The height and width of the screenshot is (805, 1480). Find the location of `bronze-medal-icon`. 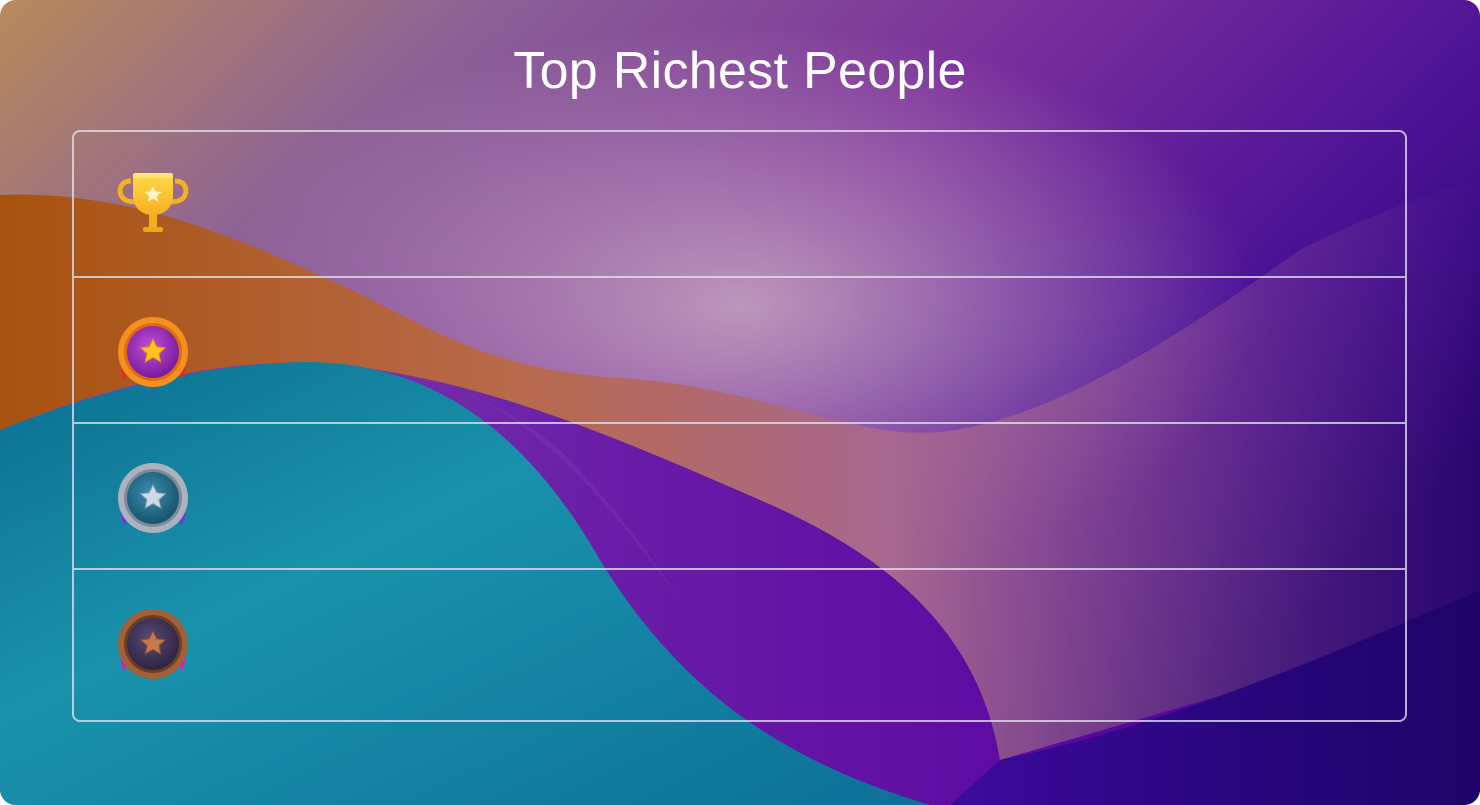

bronze-medal-icon is located at coordinates (153, 644).